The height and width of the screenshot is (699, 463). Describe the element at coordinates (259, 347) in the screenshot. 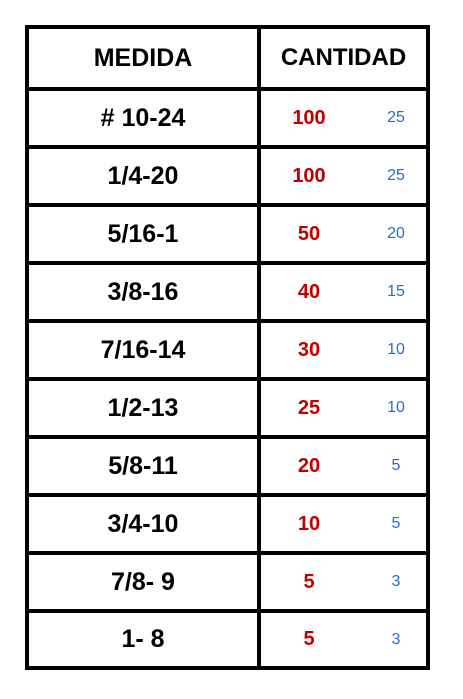

I see `column-divider` at that location.